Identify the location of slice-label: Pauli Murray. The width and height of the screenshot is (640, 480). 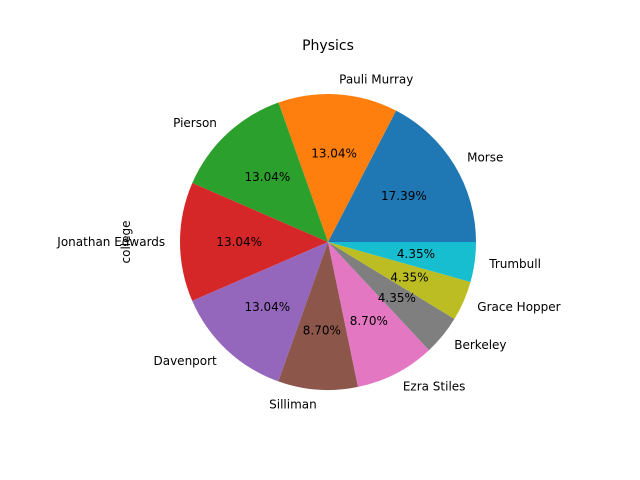
(376, 80).